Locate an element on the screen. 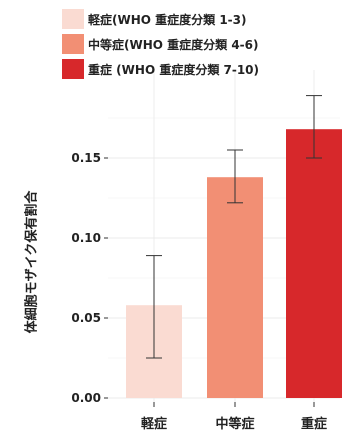 This screenshot has height=446, width=343. y-tick-label: 0.00 is located at coordinates (86, 398).